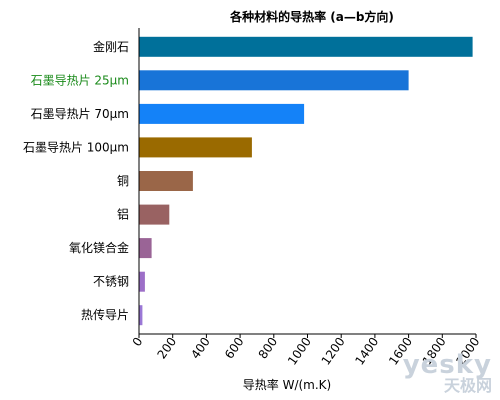  Describe the element at coordinates (105, 314) in the screenshot. I see `category-label-8: 热传导片` at that location.